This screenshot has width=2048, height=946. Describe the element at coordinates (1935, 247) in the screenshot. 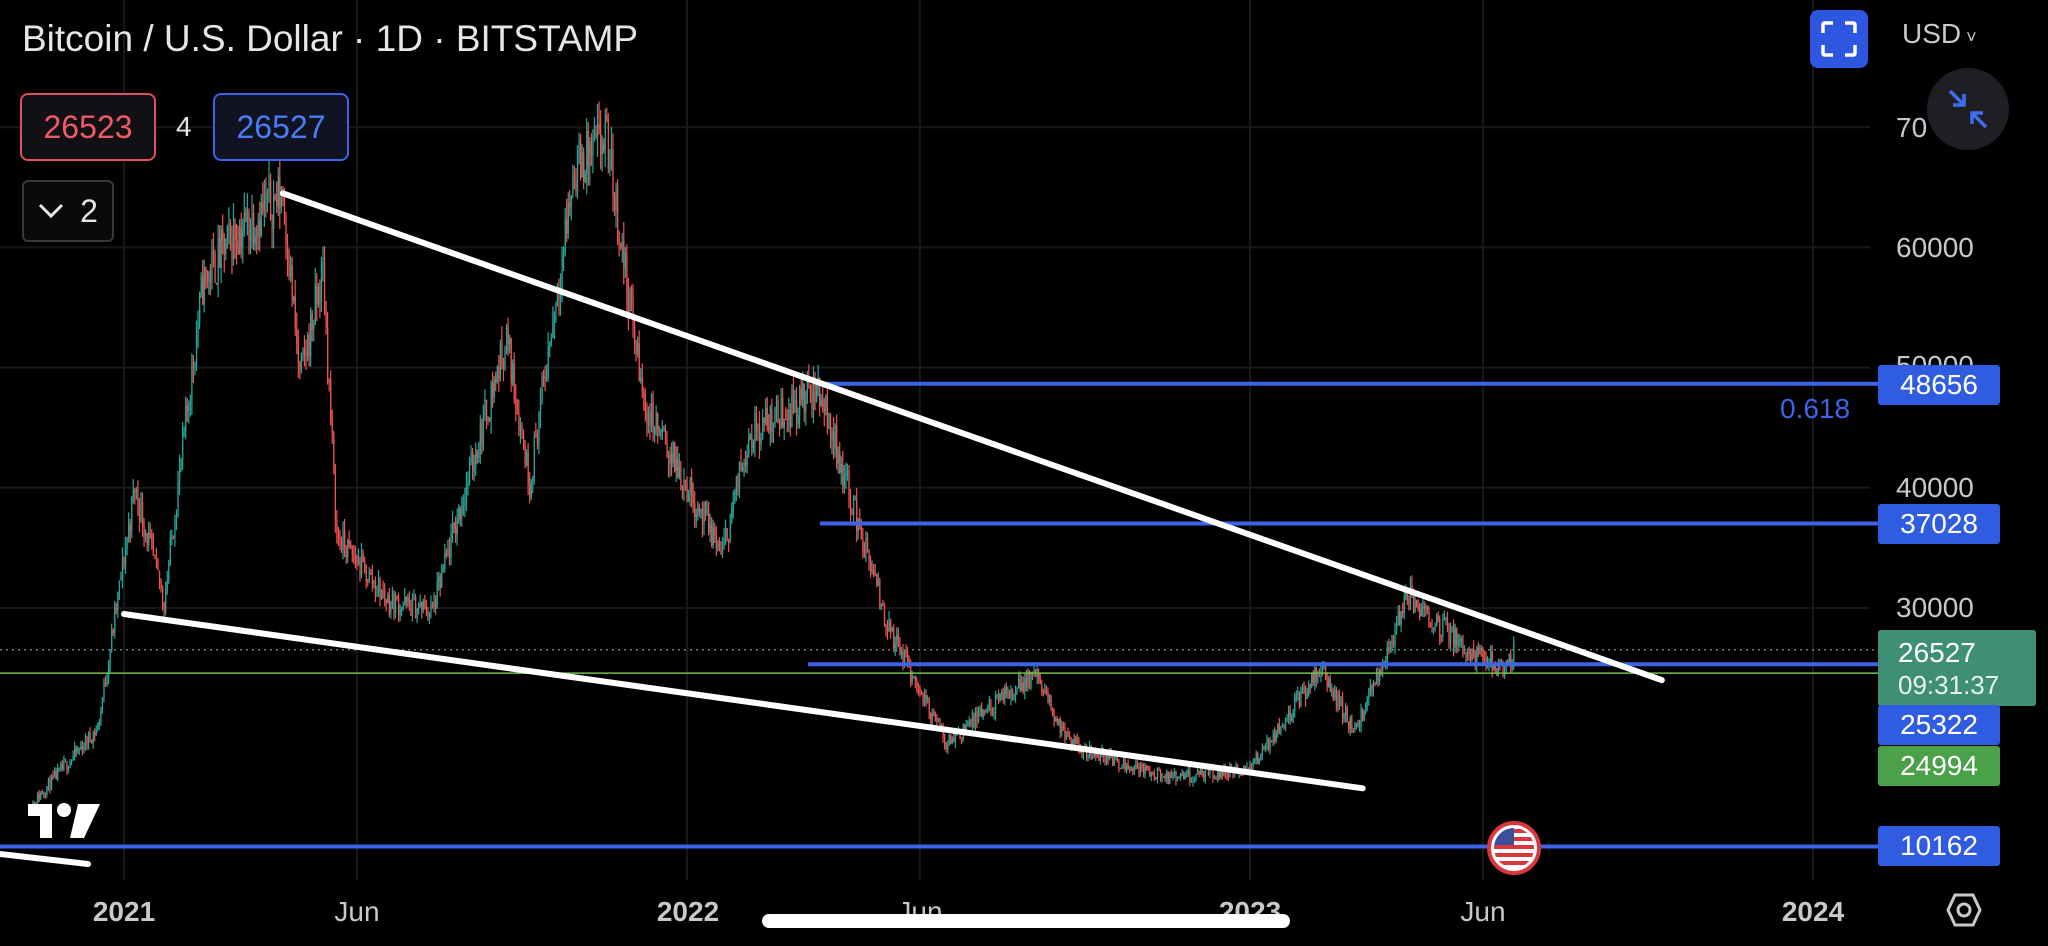

I see `y-tick: 60000` at that location.